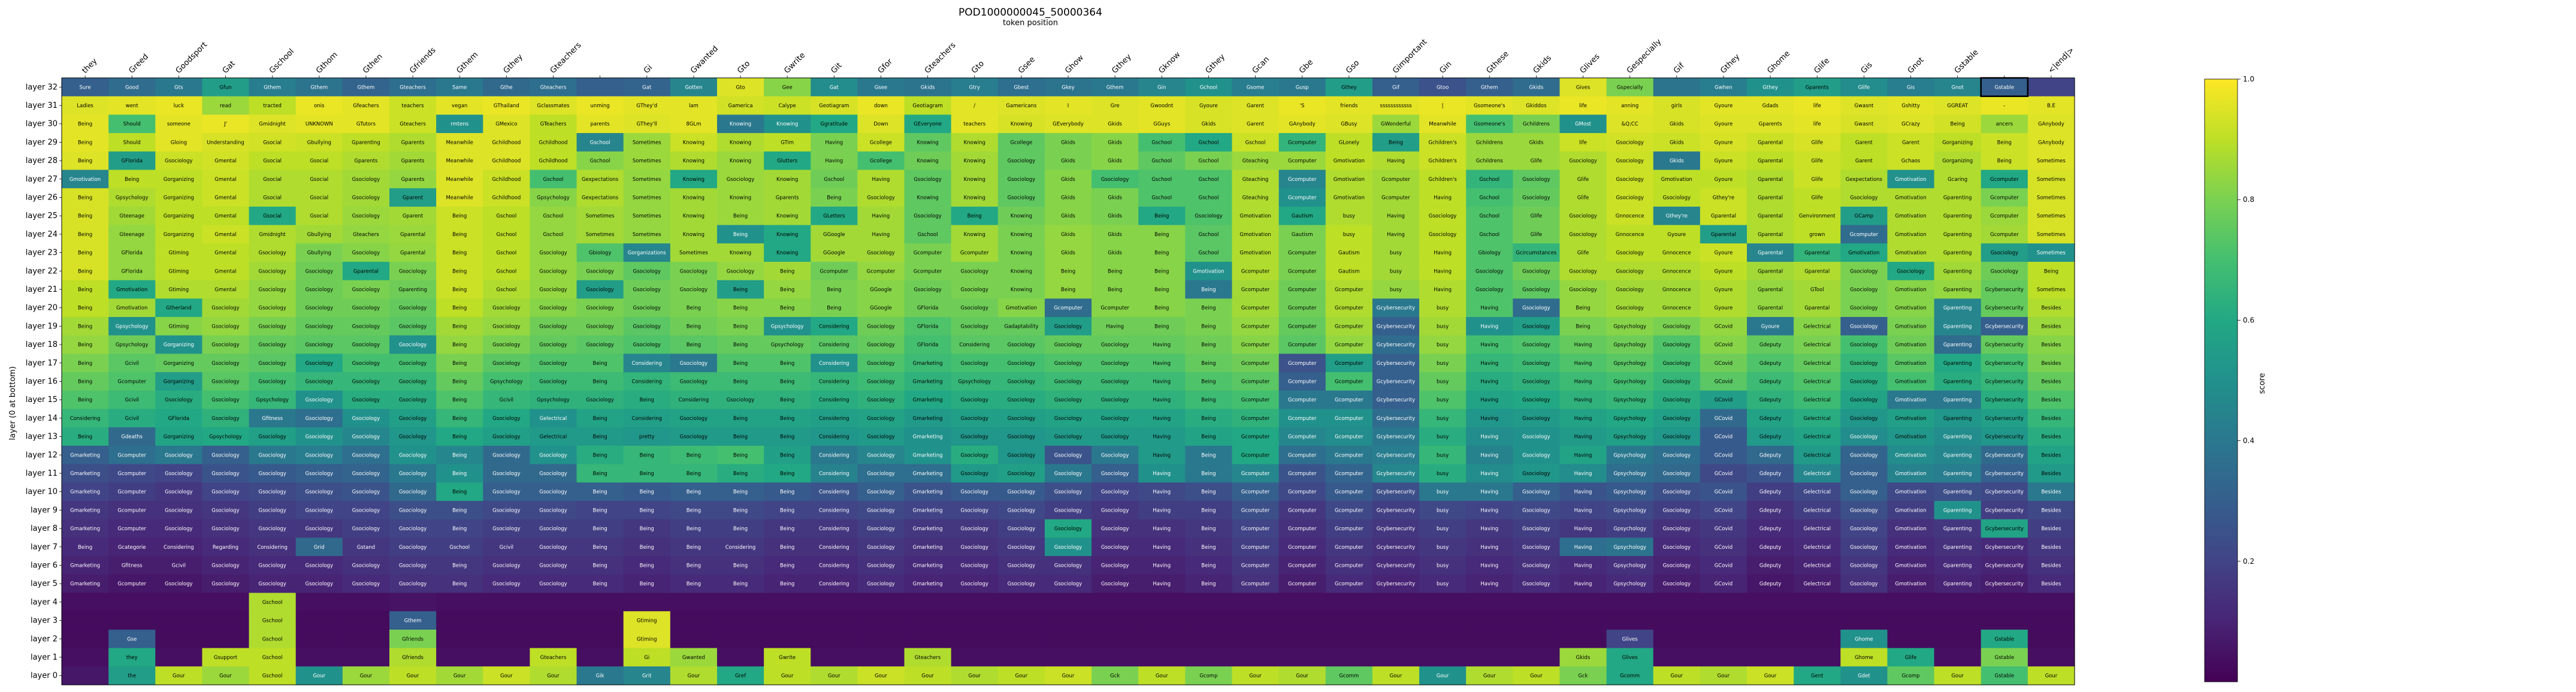  Describe the element at coordinates (1817, 235) in the screenshot. I see `cell-label: grown` at that location.